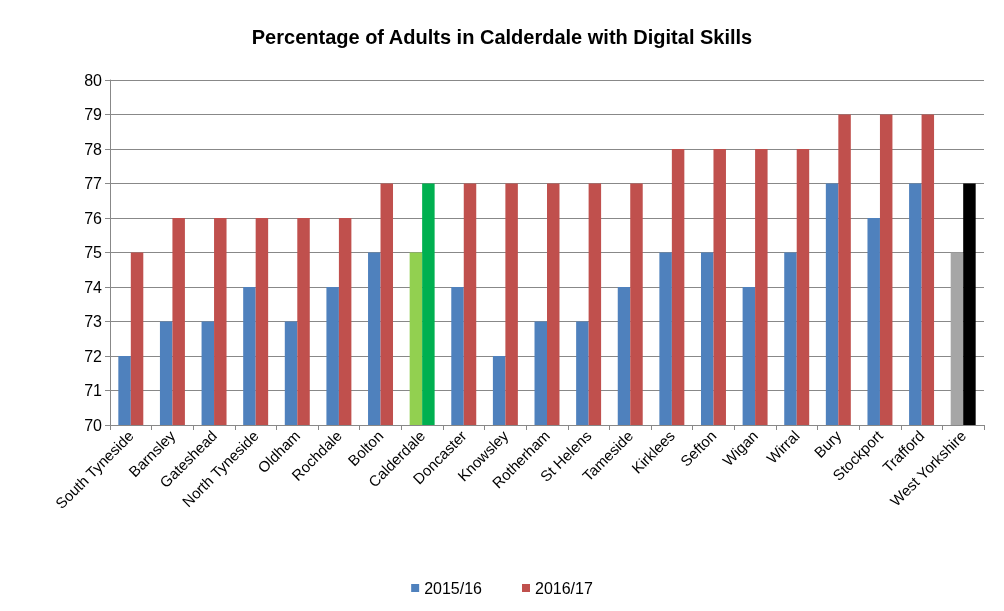 The height and width of the screenshot is (611, 1004). Describe the element at coordinates (502, 37) in the screenshot. I see `chart-title: Percentage of Adults in Calderdale with Digital Skills` at that location.